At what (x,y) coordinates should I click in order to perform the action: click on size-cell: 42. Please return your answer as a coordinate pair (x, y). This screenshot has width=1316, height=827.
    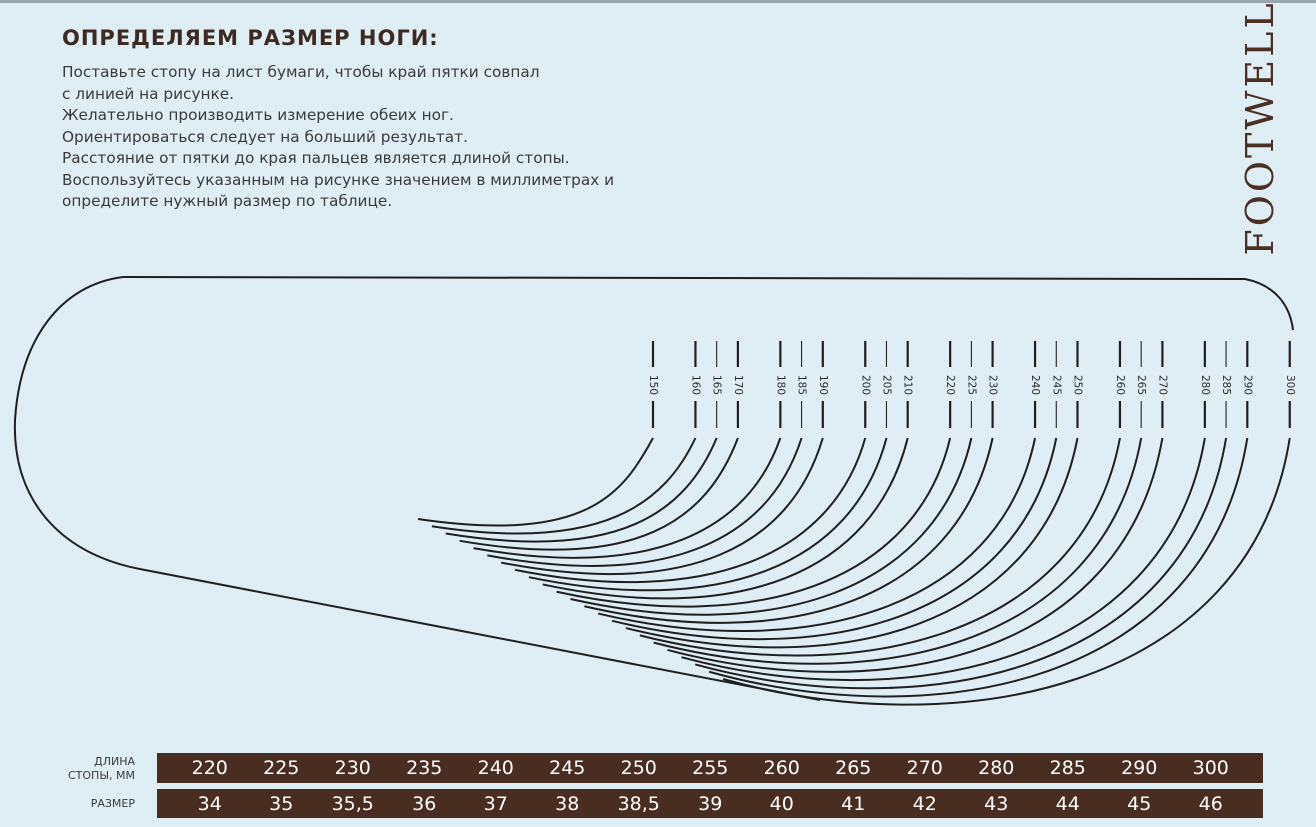
    Looking at the image, I should click on (924, 803).